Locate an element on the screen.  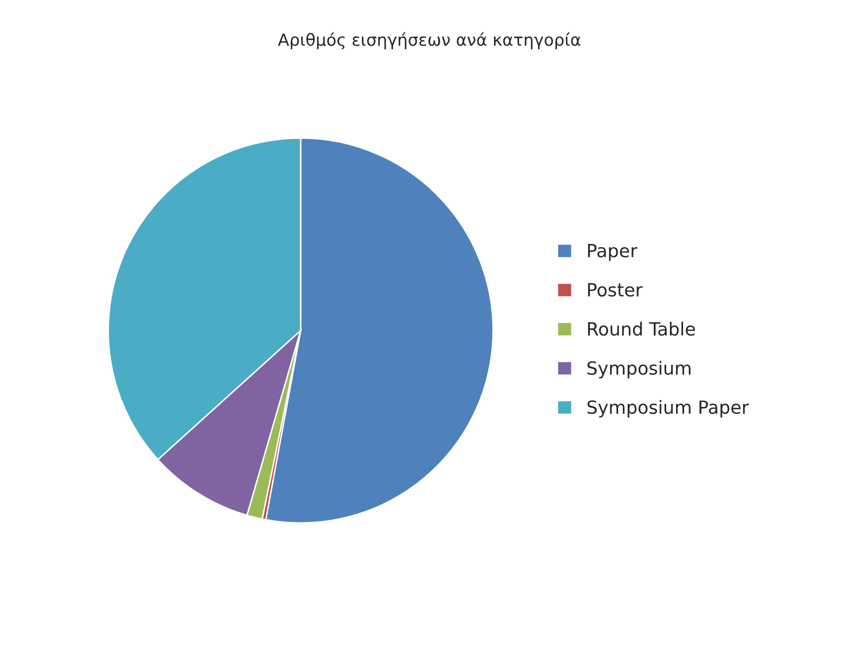
legend-label: Paper is located at coordinates (613, 252).